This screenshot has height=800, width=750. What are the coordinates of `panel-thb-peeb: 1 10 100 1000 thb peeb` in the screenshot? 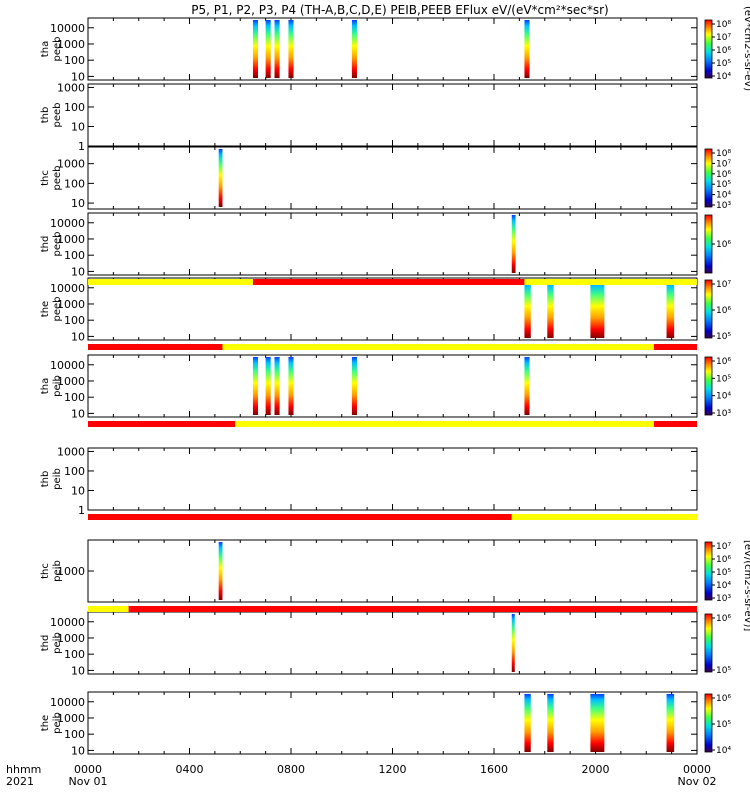 It's located at (369, 117).